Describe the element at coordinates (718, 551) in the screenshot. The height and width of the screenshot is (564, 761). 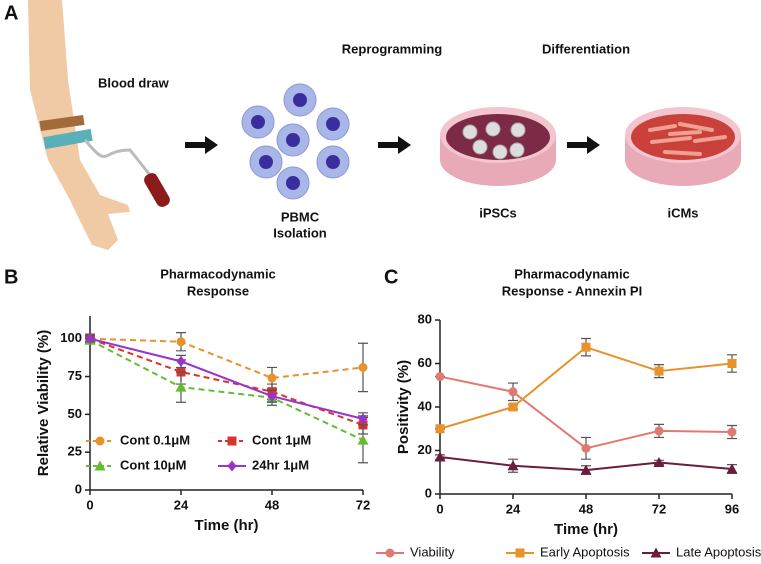
I see `legend-label: Late Apoptosis` at that location.